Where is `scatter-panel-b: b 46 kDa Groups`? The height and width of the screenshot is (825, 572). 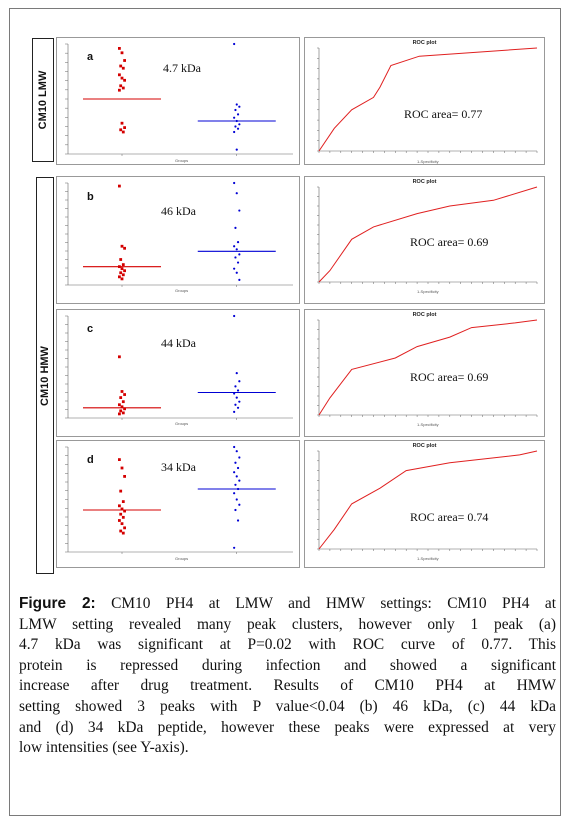
scatter-panel-b: b 46 kDa Groups is located at coordinates (178, 240).